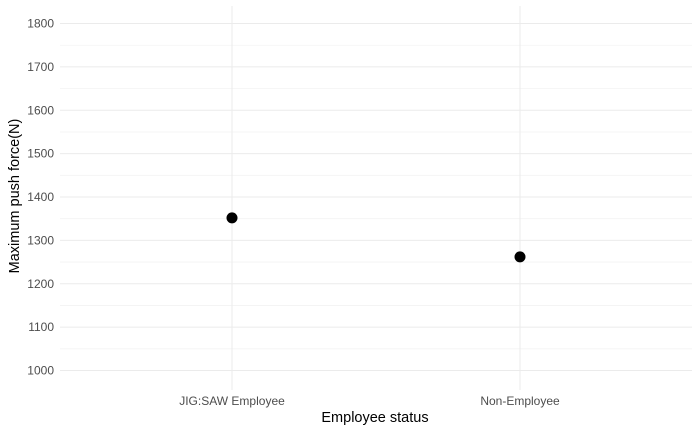  I want to click on y-axis-title: Maximum push force(N), so click(15, 196).